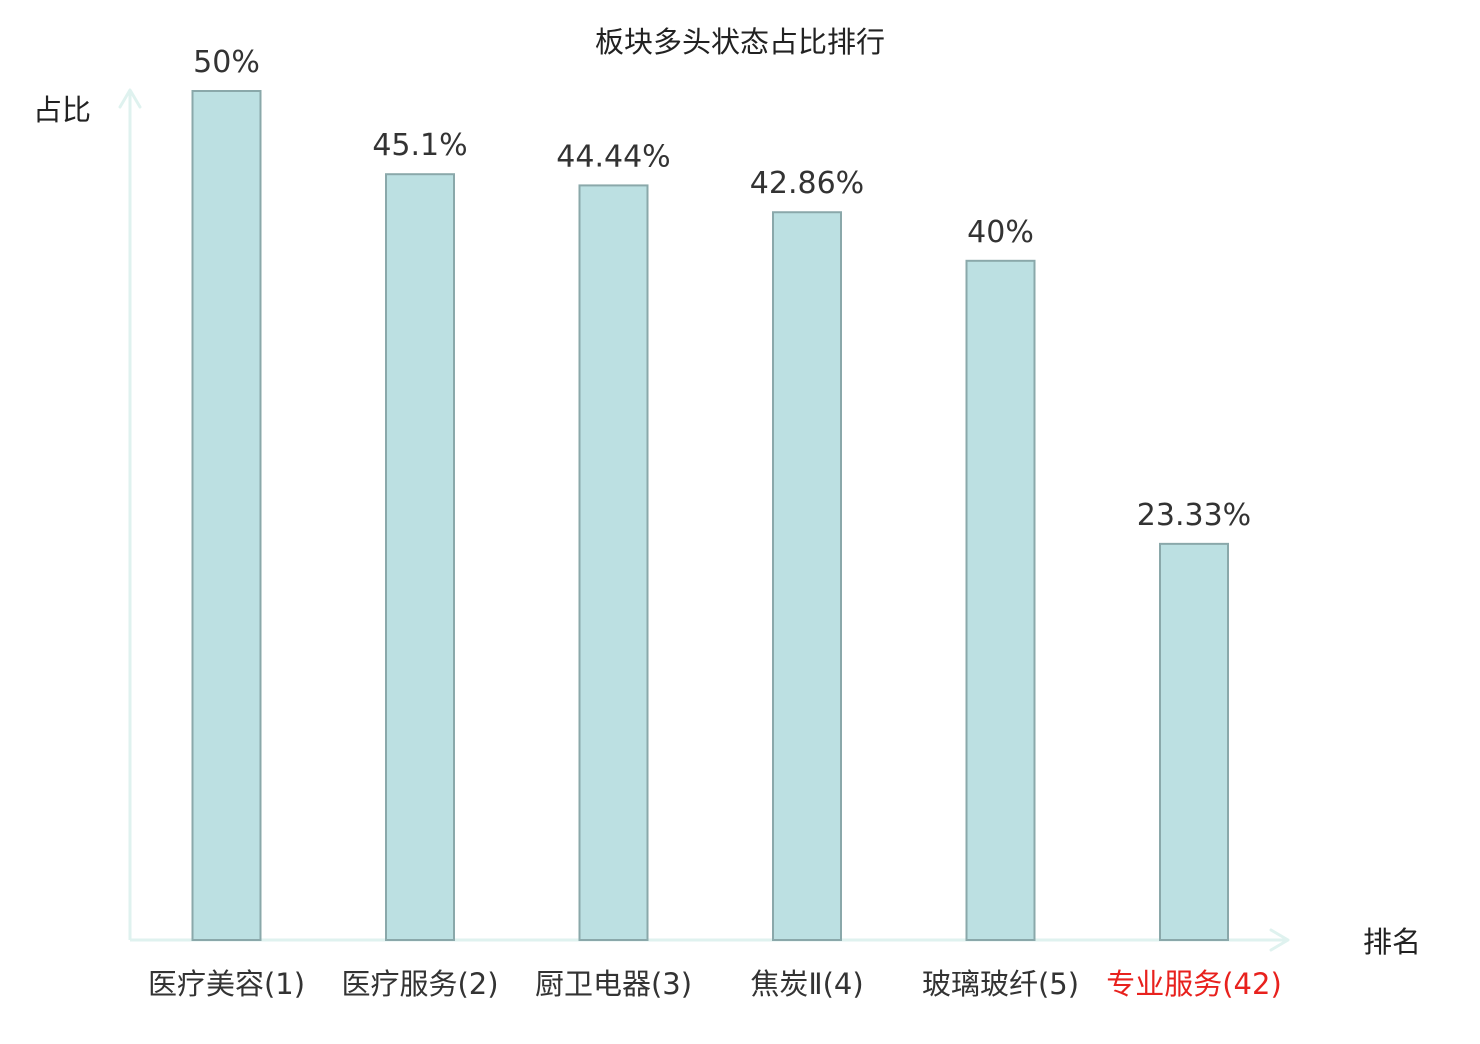 This screenshot has width=1480, height=1044. Describe the element at coordinates (130, 98) in the screenshot. I see `y-axis-arrow-icon` at that location.